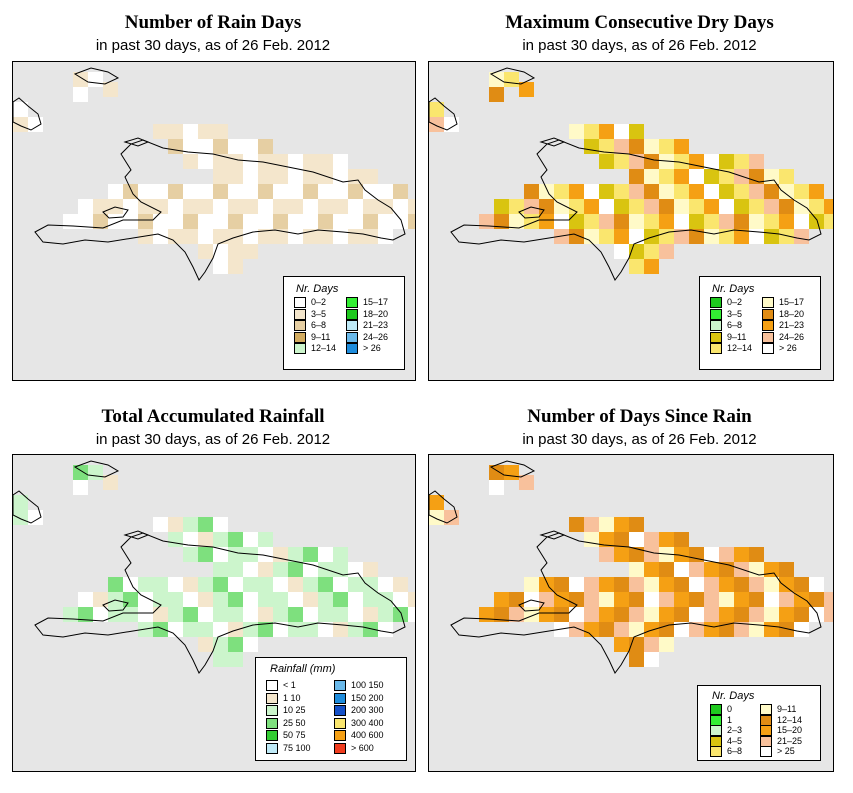  Describe the element at coordinates (294, 722) in the screenshot. I see `legend-label: 25 50` at that location.